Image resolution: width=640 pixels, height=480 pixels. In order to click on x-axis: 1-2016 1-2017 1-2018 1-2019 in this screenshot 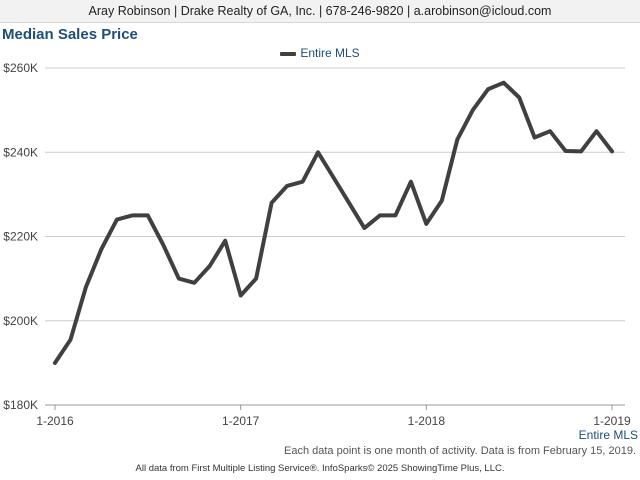, I will do `click(333, 416)`.